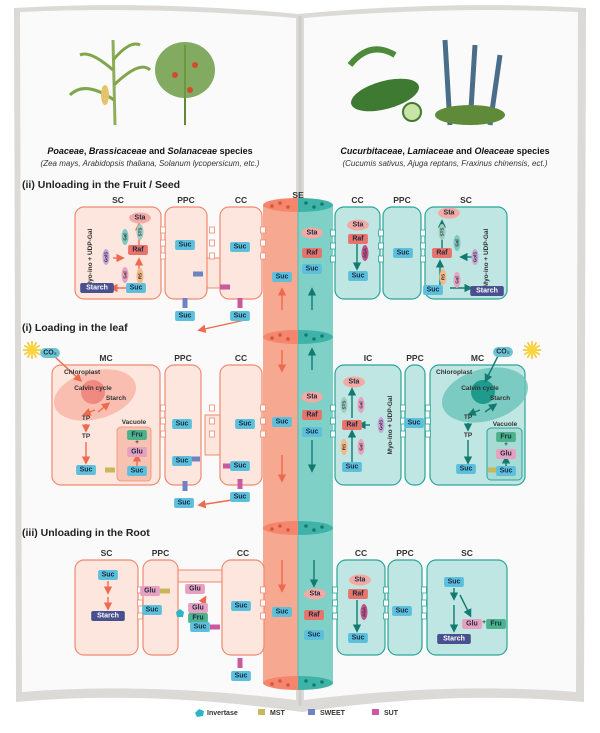 The width and height of the screenshot is (600, 733). Describe the element at coordinates (272, 713) in the screenshot. I see `legend-item-mst: MST` at that location.